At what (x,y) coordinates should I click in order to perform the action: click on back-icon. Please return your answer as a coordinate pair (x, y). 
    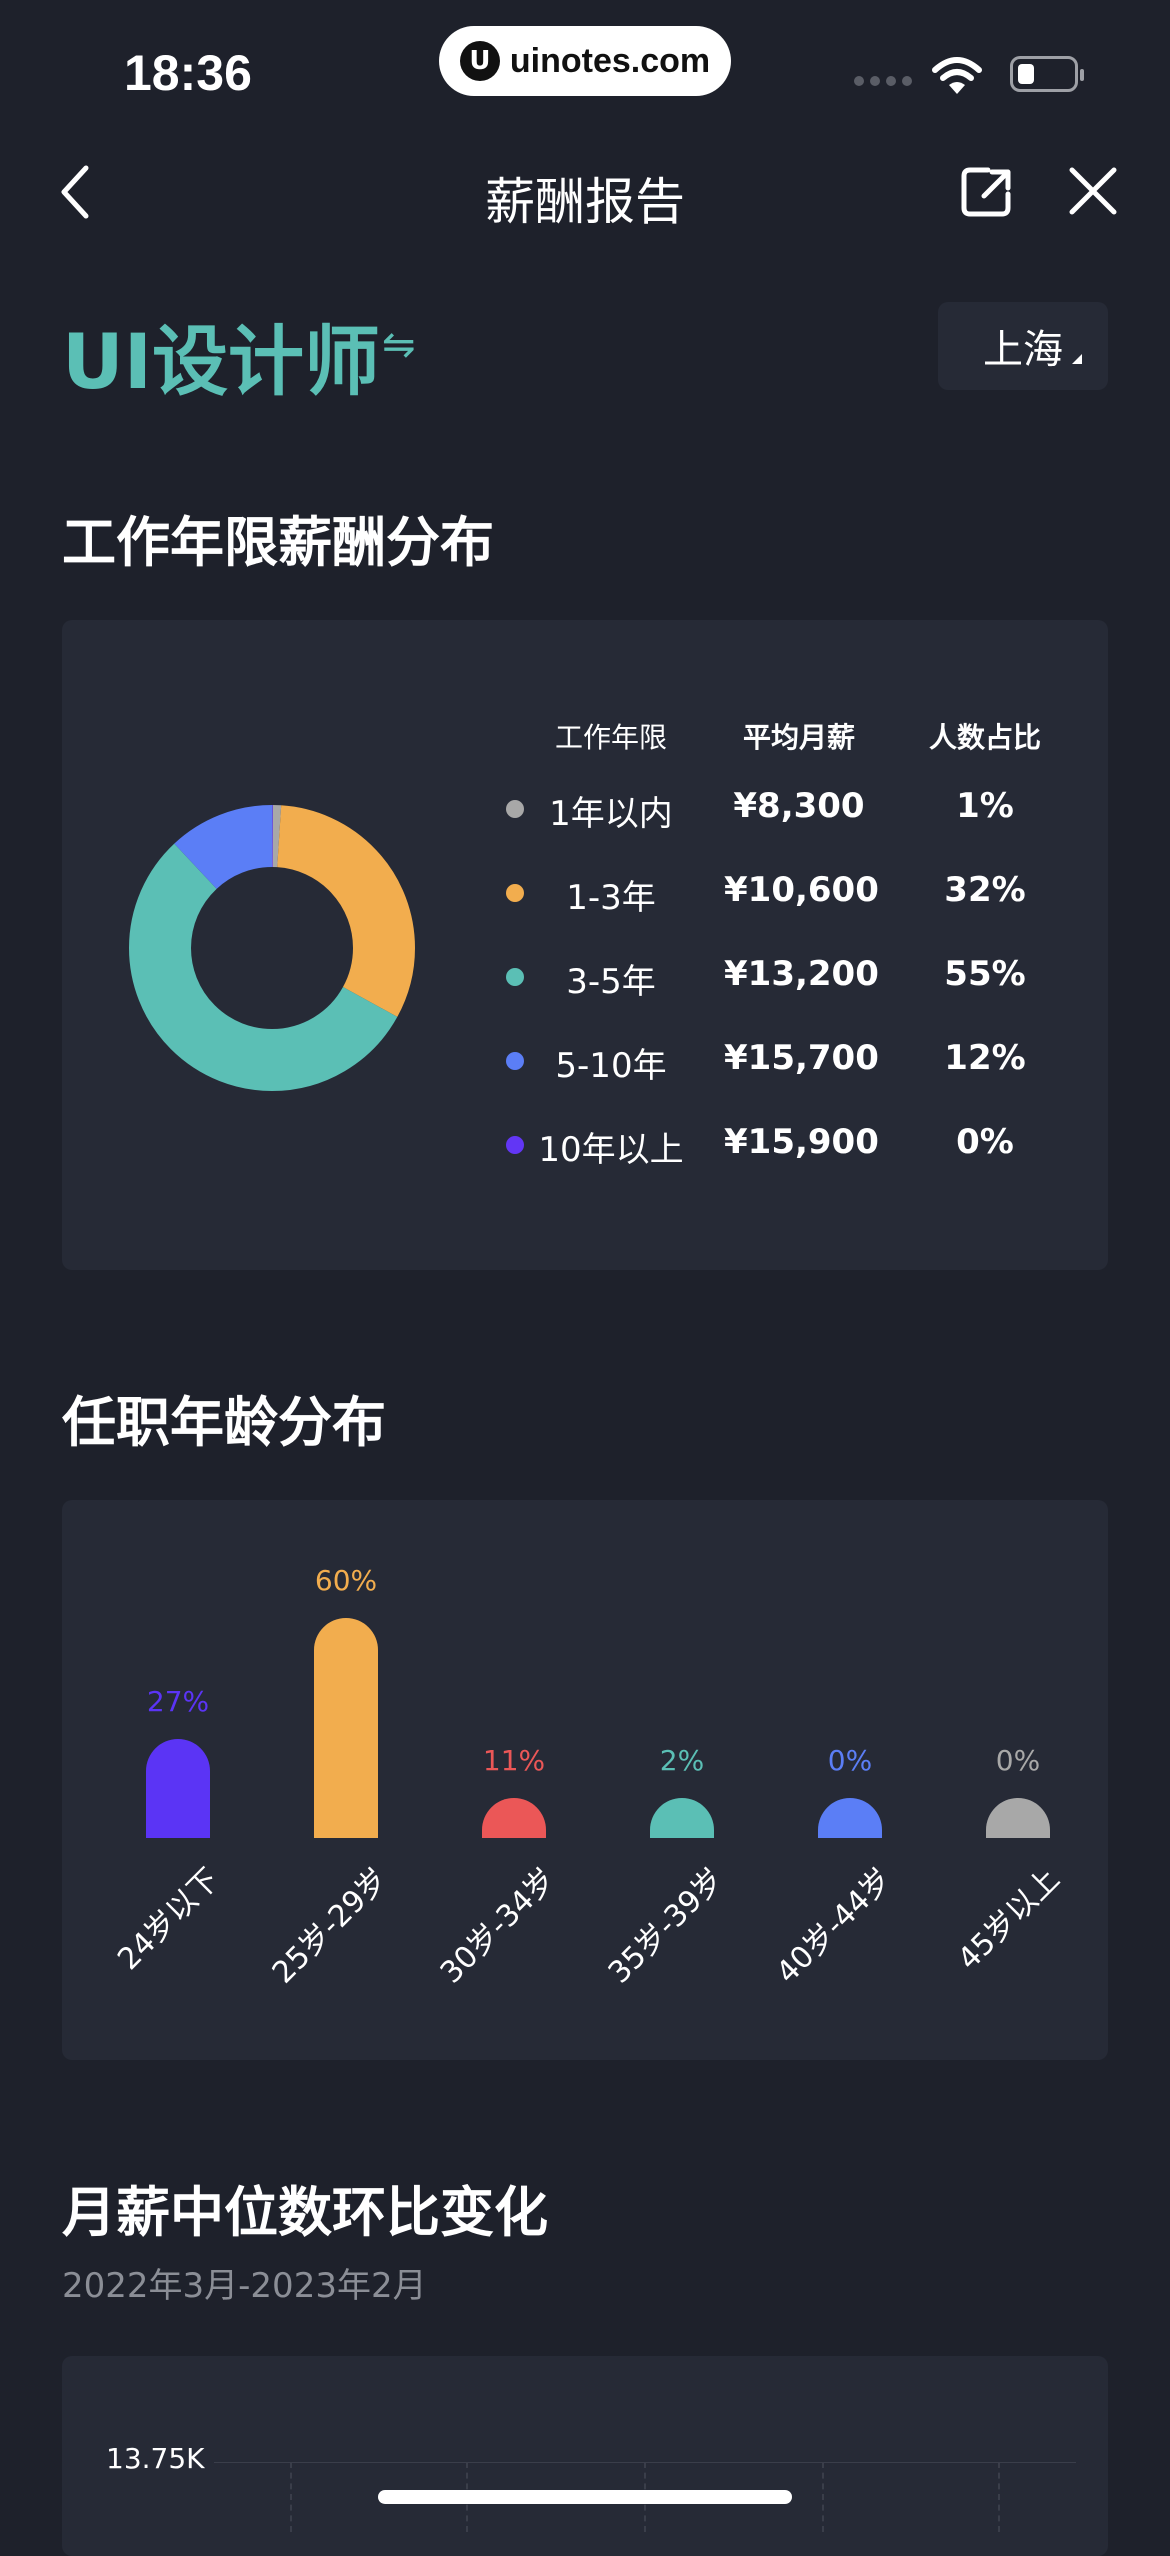
    Looking at the image, I should click on (76, 192).